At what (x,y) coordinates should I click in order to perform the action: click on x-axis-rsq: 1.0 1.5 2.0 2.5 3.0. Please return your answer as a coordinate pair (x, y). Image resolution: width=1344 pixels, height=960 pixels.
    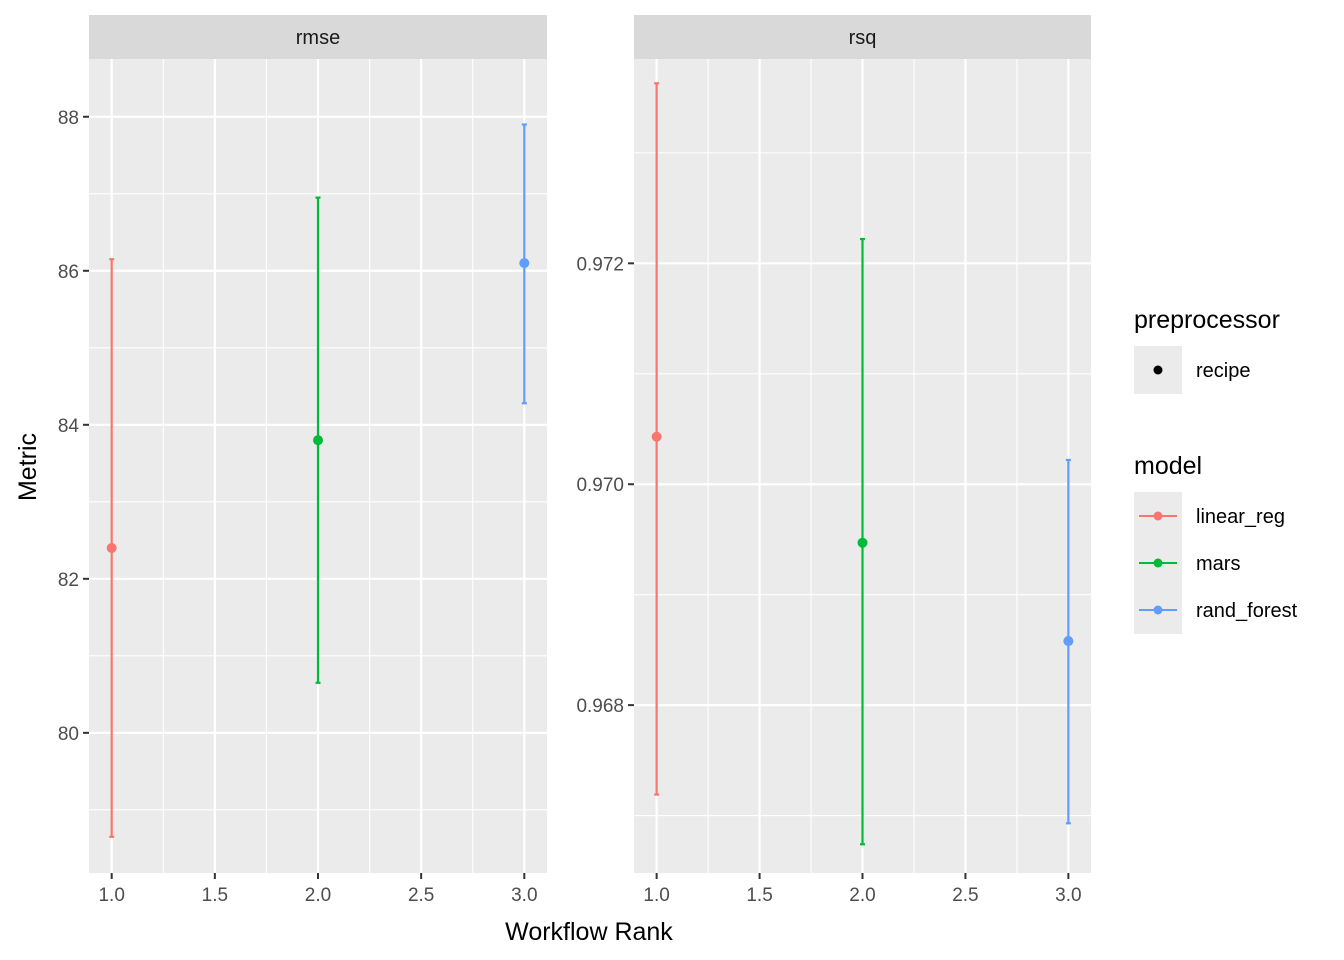
    Looking at the image, I should click on (862, 889).